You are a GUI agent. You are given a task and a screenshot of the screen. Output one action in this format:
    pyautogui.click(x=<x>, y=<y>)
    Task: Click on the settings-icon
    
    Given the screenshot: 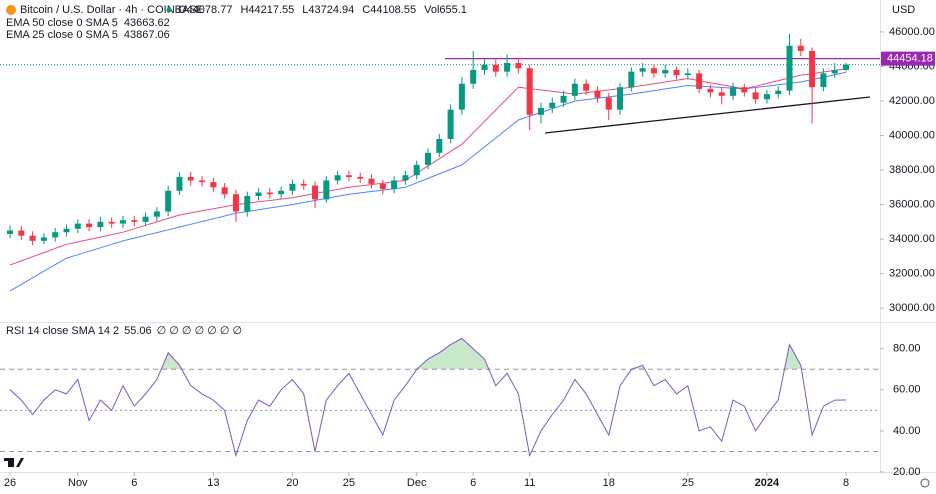 What is the action you would take?
    pyautogui.click(x=925, y=483)
    